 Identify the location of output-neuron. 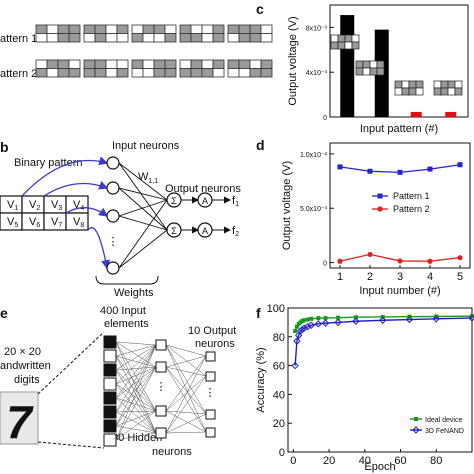
(210, 432).